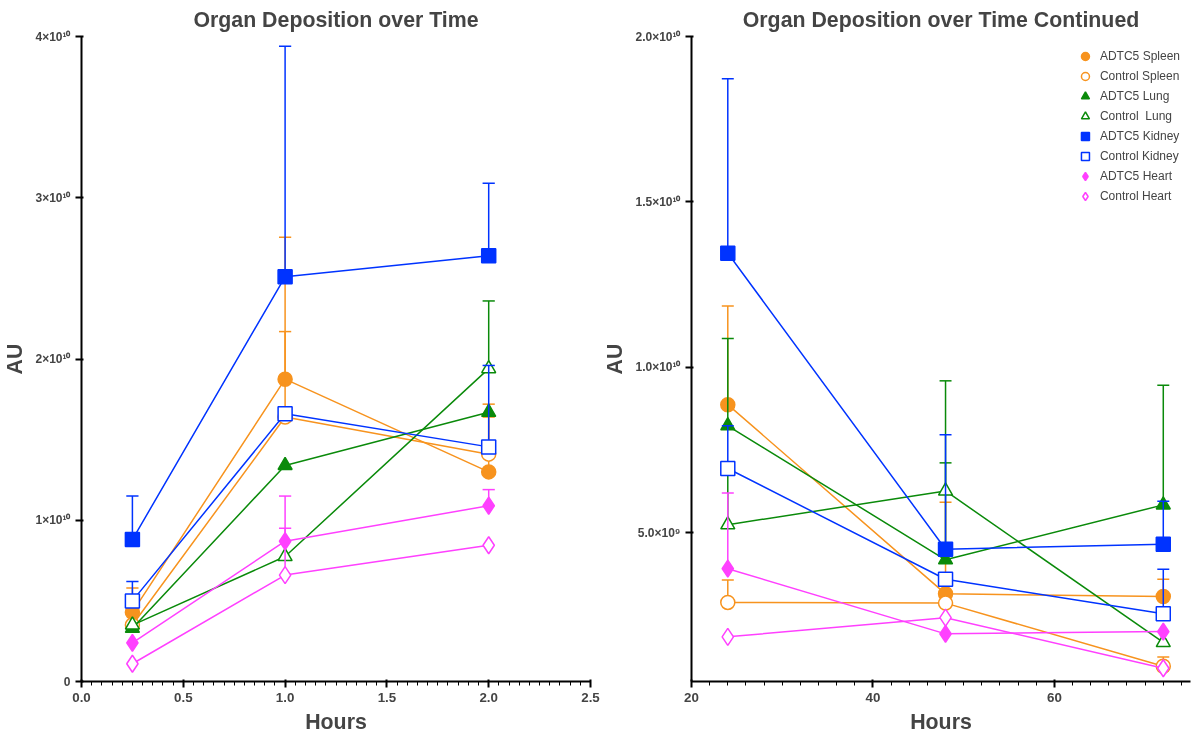  I want to click on y-tick-label: 2×10¹⁰, so click(53, 359).